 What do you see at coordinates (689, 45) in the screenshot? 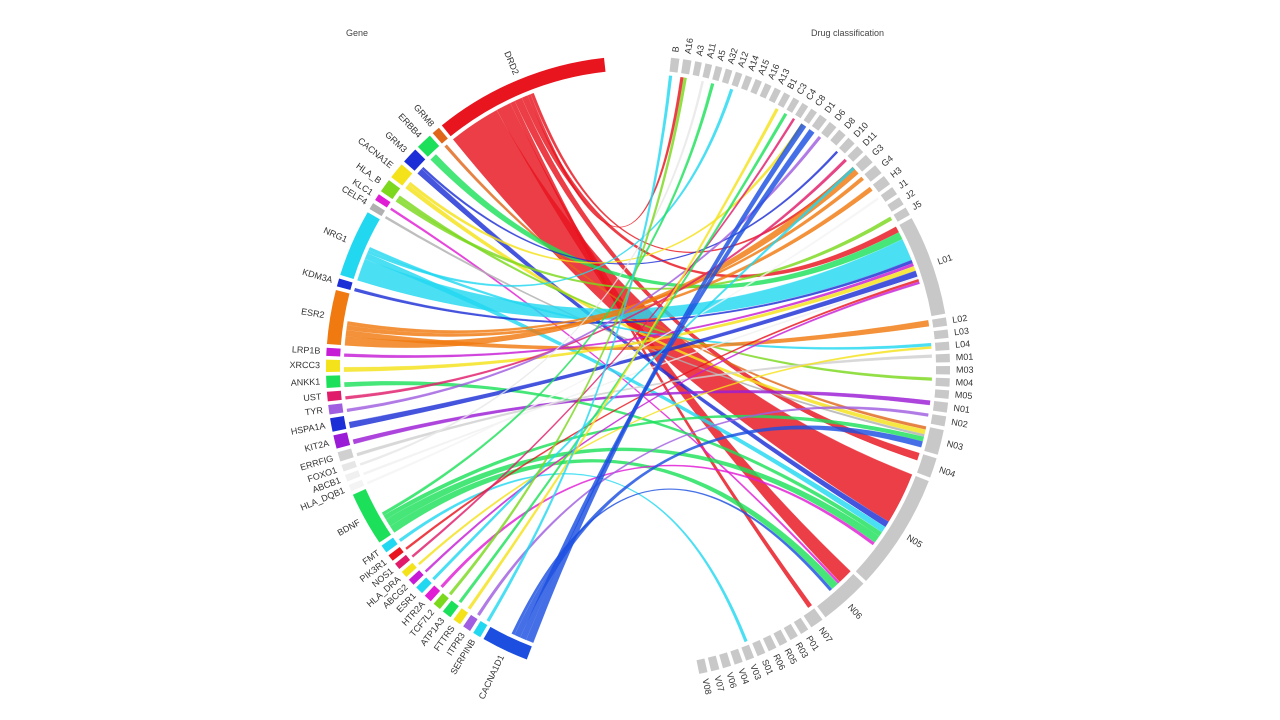
I see `drug-label-a16-1: A16` at bounding box center [689, 45].